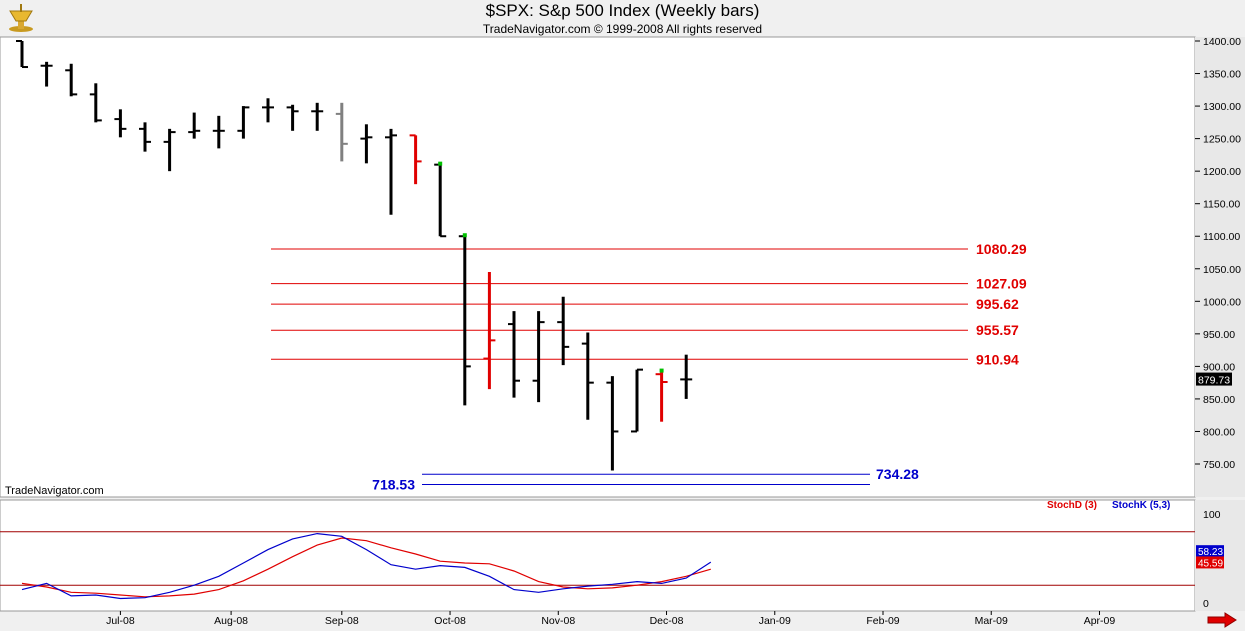  What do you see at coordinates (231, 621) in the screenshot?
I see `date-axis-label: Aug-08` at bounding box center [231, 621].